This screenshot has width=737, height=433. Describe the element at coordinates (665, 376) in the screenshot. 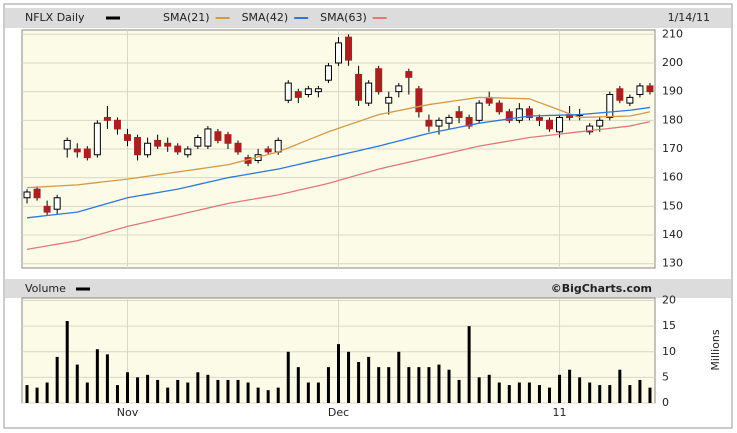

I see `y-tick-label: 5` at that location.